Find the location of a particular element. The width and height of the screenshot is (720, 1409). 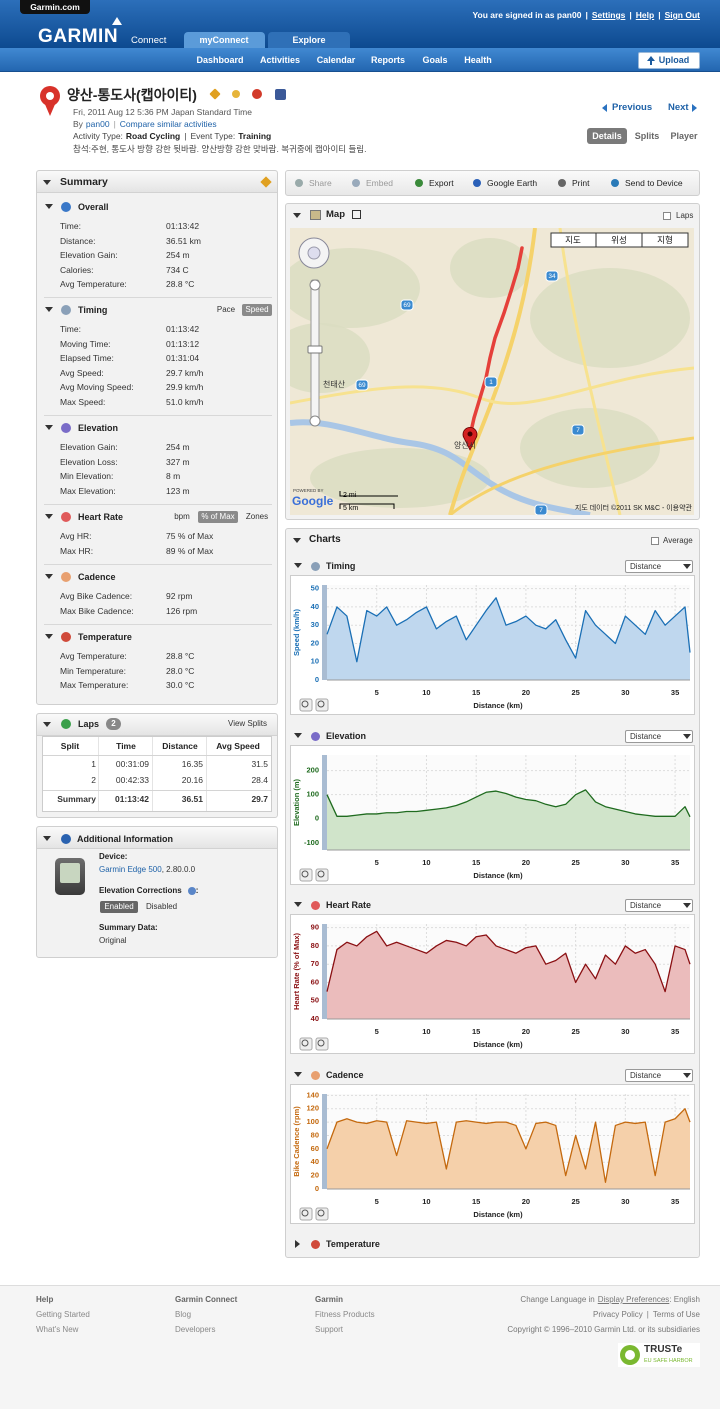

text-row: Privacy Policy | Terms of Use is located at coordinates (646, 1315).